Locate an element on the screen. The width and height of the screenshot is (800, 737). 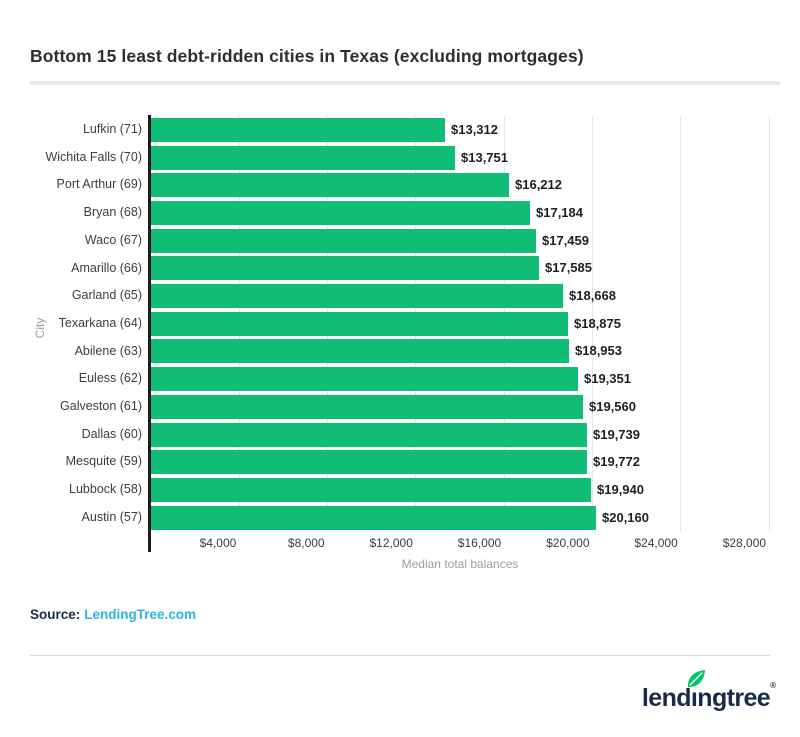
y-axis-title: City is located at coordinates (40, 328).